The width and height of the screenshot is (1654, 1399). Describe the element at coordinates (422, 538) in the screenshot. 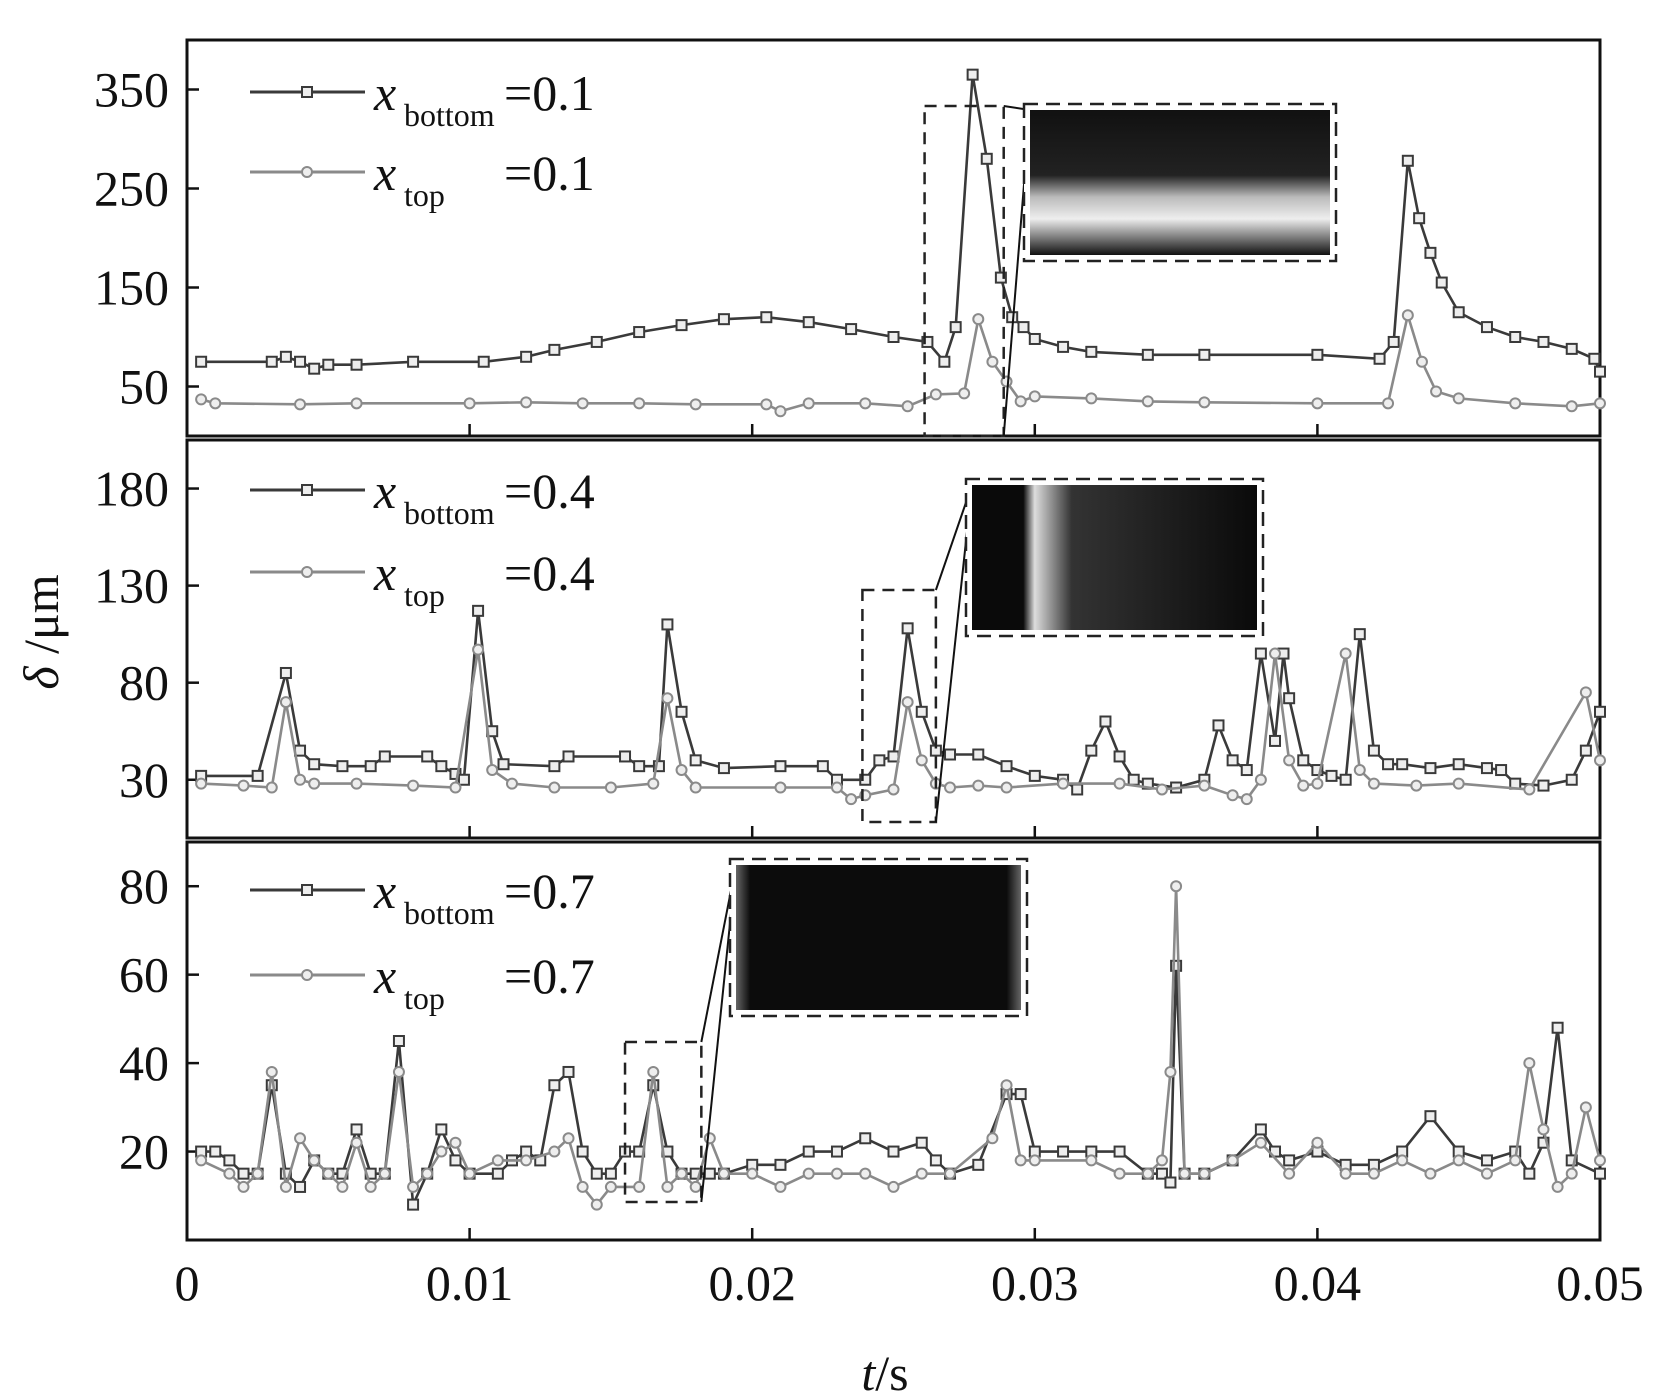

I see `legend-middle: x bottom =0.4x top =0.4` at that location.